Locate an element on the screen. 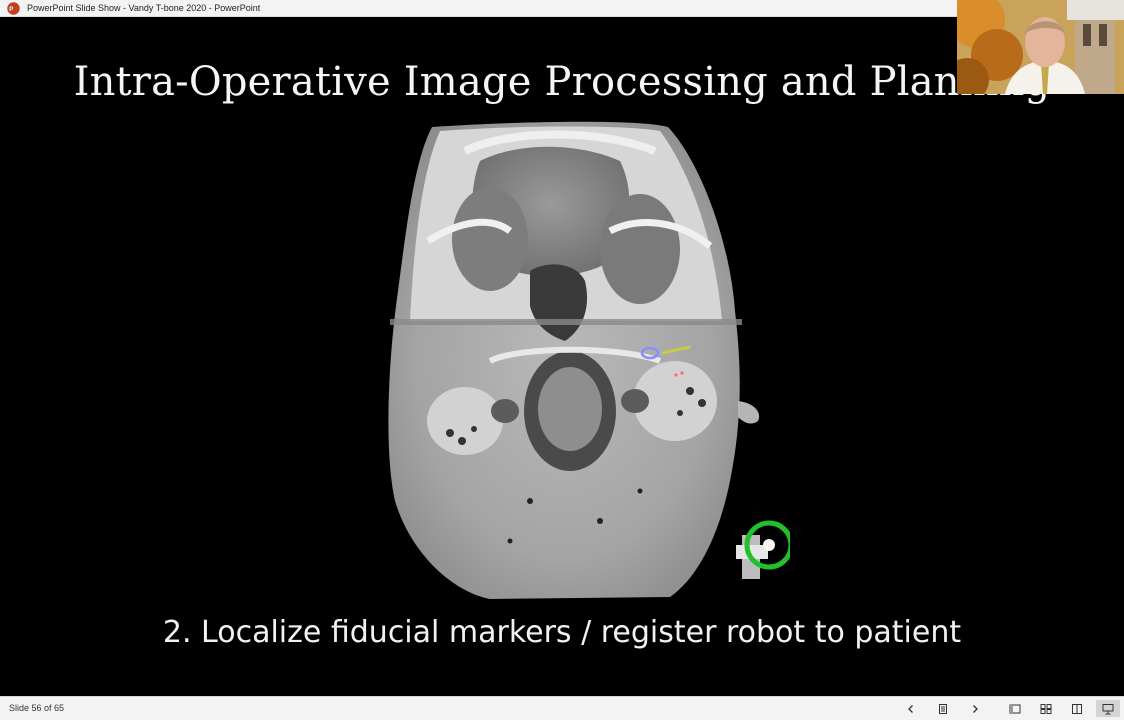 Image resolution: width=1124 pixels, height=720 pixels. previous-icon is located at coordinates (910, 708).